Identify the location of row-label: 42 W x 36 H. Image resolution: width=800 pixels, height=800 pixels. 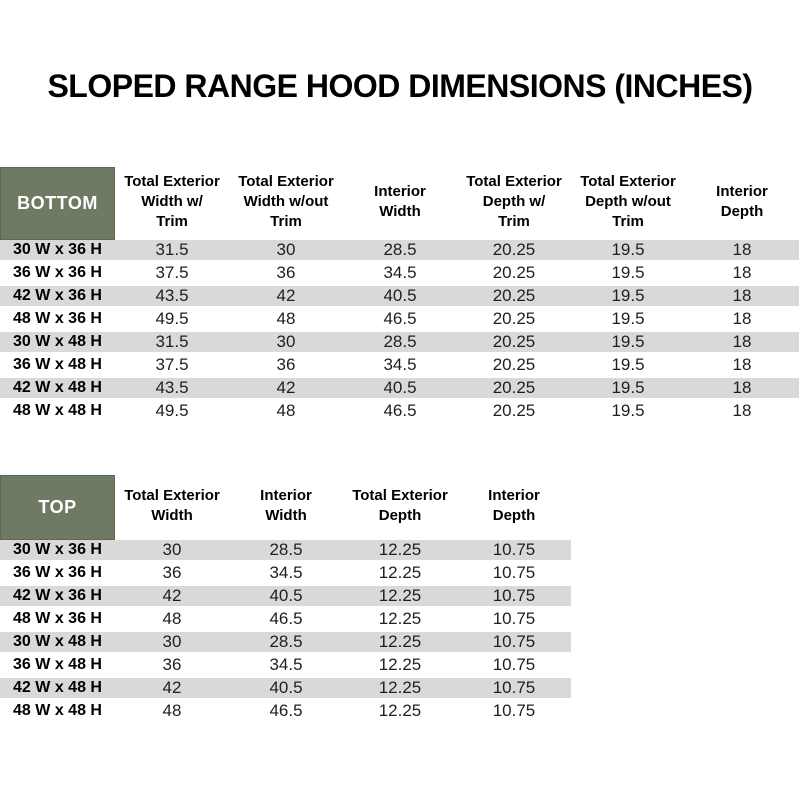
(57, 597).